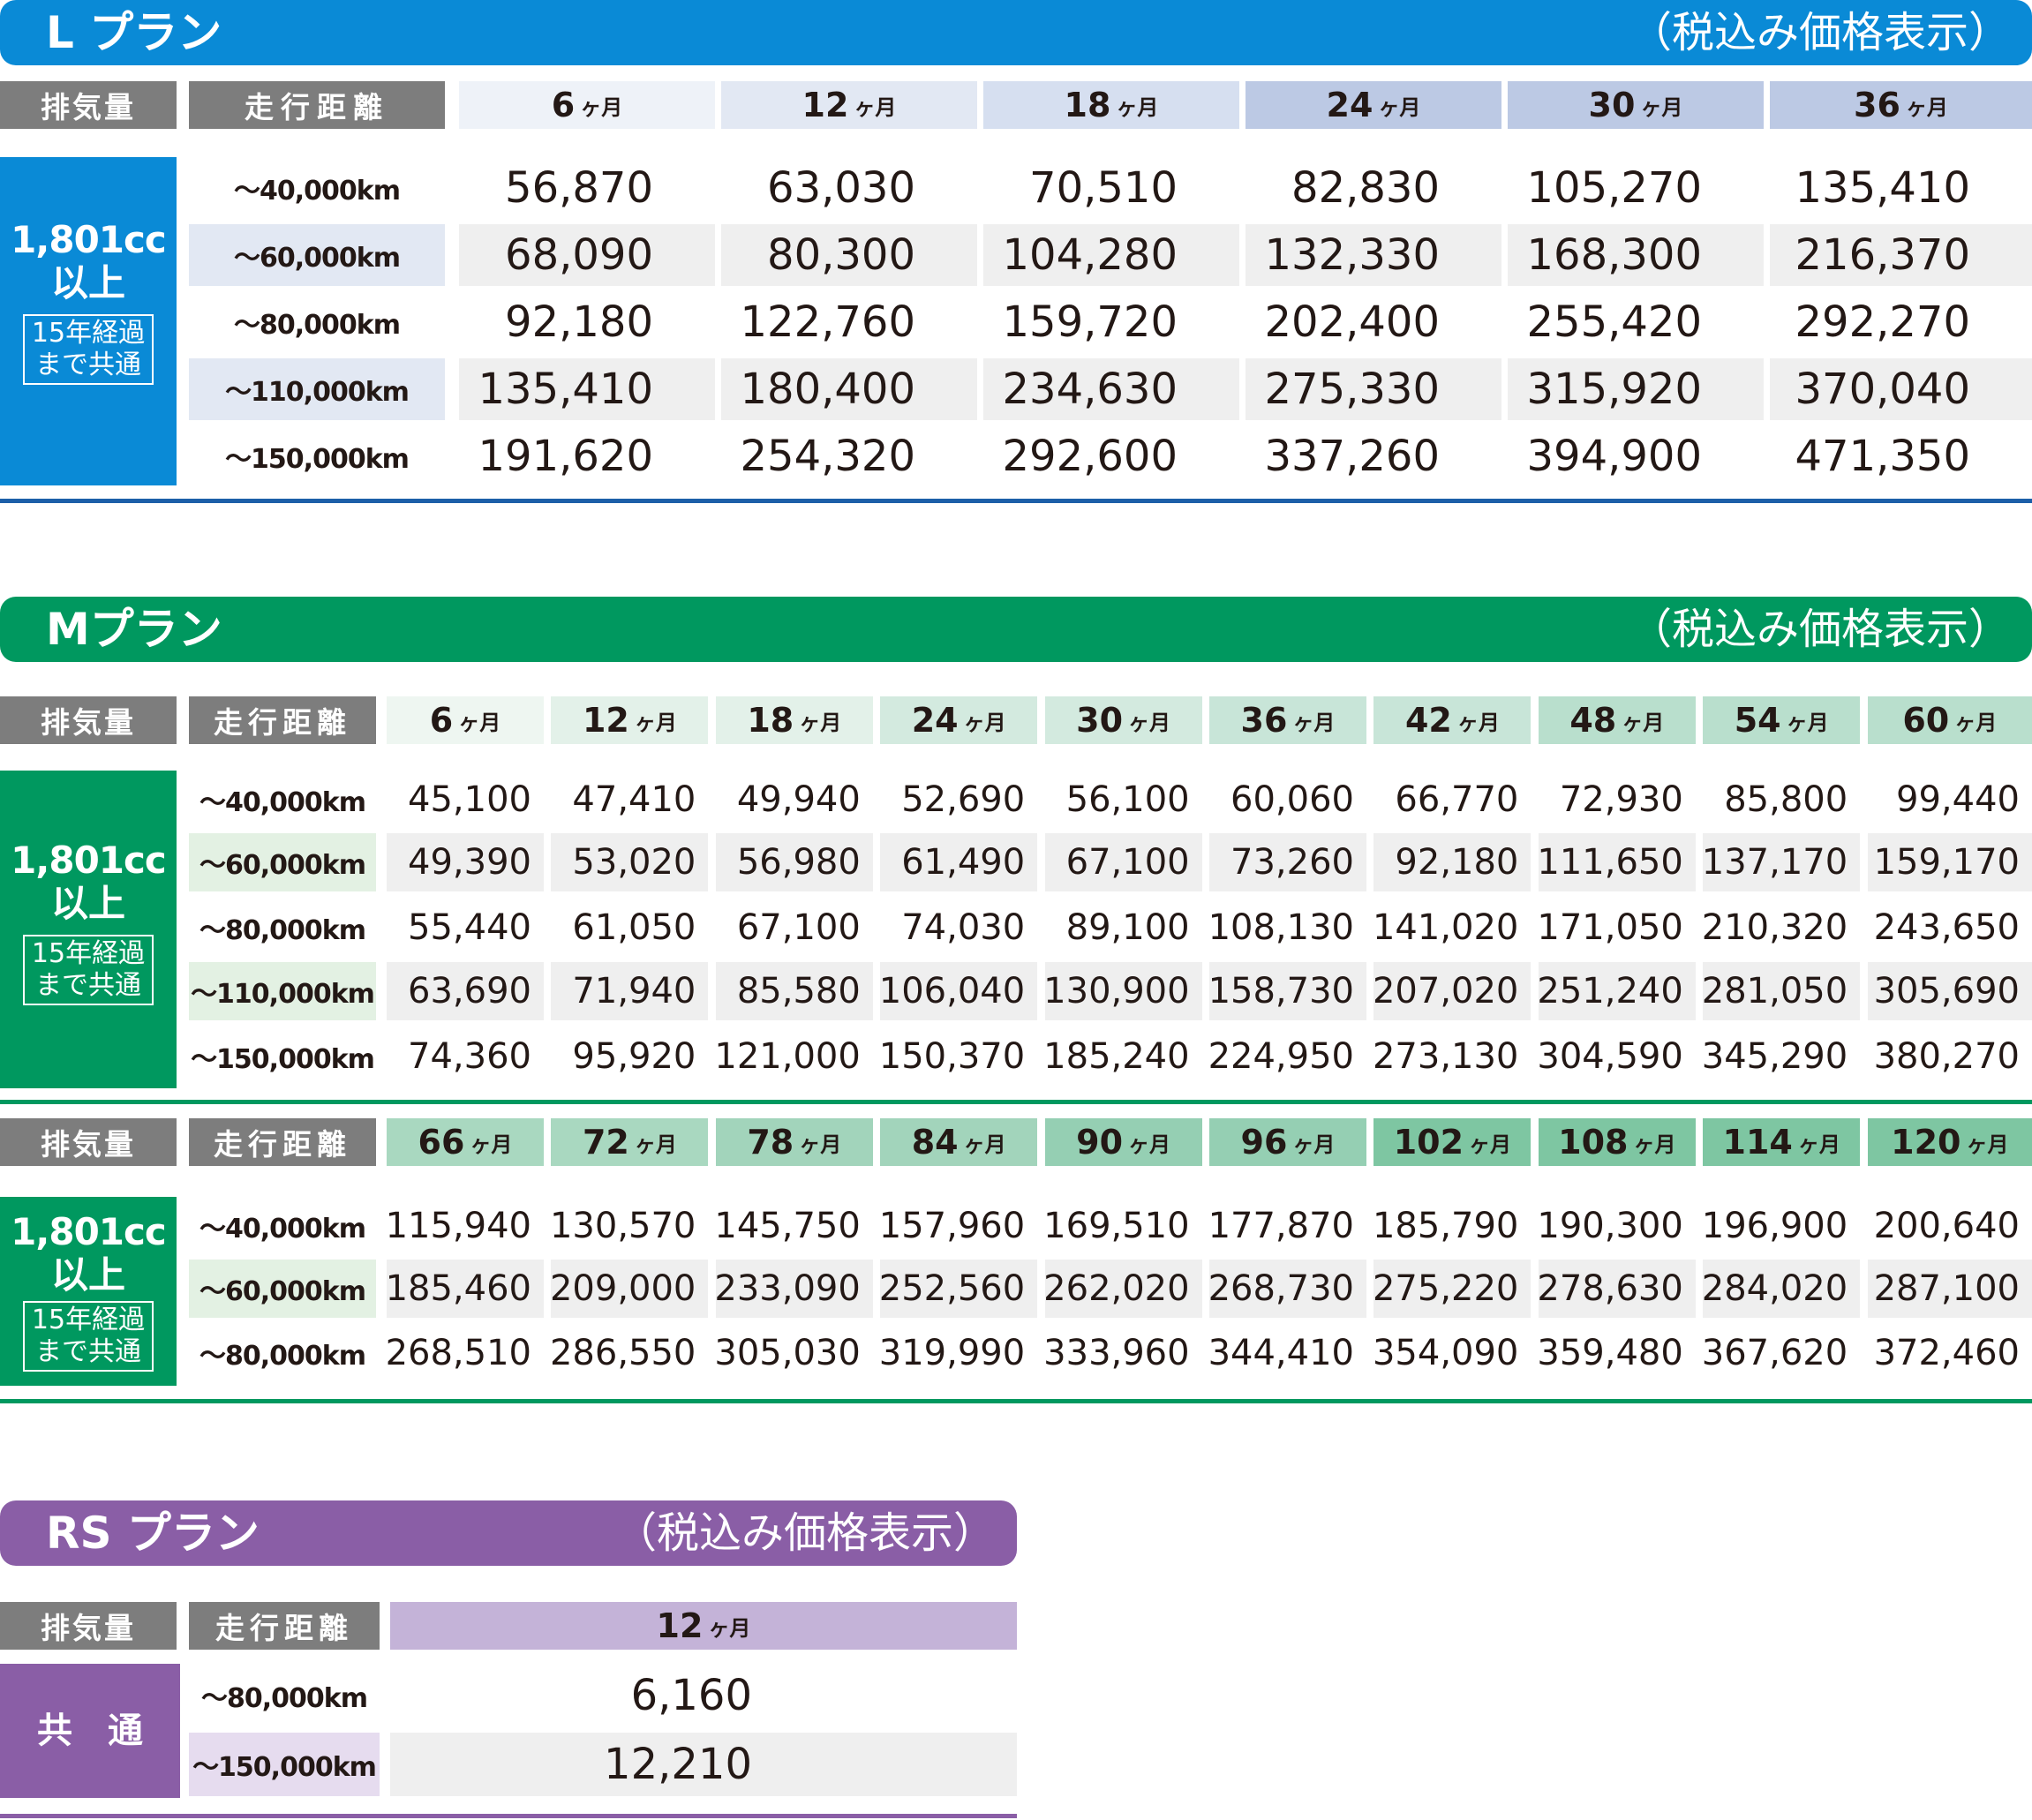  I want to click on m1-price-cell: 273,130, so click(1445, 1056).